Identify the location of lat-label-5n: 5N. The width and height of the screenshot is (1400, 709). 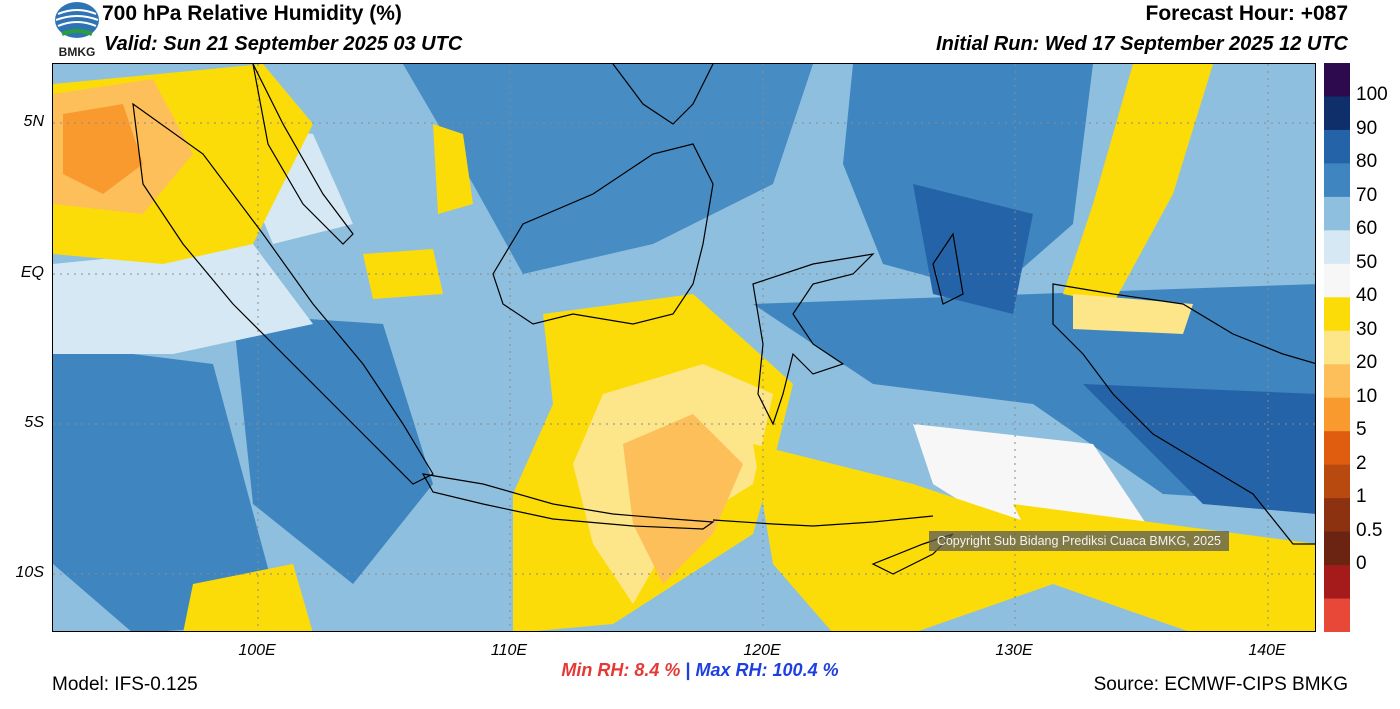
(33, 121).